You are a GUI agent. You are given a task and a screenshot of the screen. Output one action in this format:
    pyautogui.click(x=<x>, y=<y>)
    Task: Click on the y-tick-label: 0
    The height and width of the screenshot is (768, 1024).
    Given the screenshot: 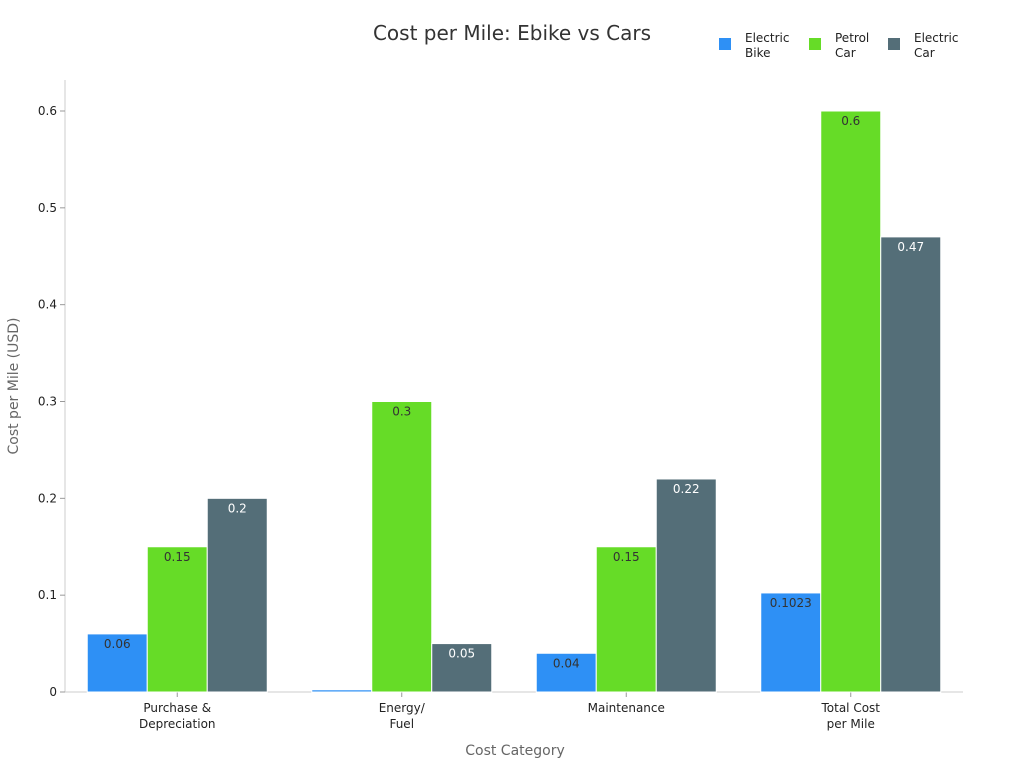 What is the action you would take?
    pyautogui.click(x=53, y=692)
    